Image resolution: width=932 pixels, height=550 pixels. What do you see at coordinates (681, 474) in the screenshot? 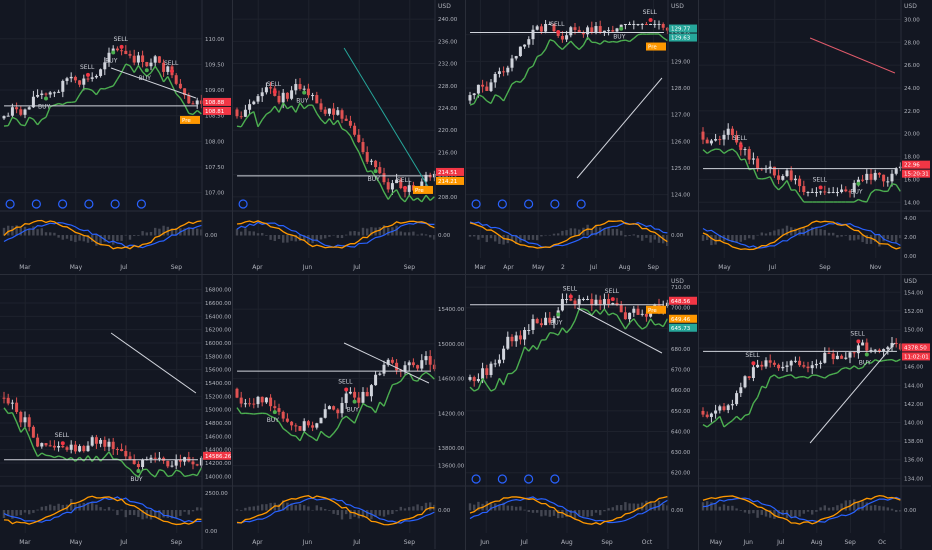
I see `price-tick-label: 620.00` at bounding box center [681, 474].